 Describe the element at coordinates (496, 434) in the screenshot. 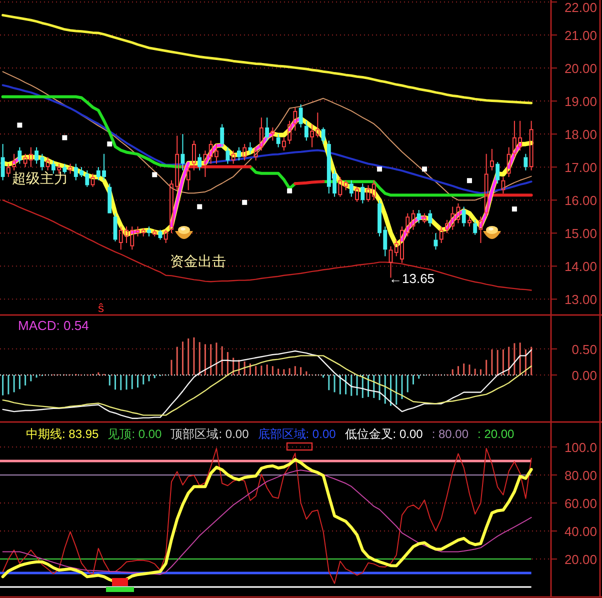

I see `text: : 20.00` at that location.